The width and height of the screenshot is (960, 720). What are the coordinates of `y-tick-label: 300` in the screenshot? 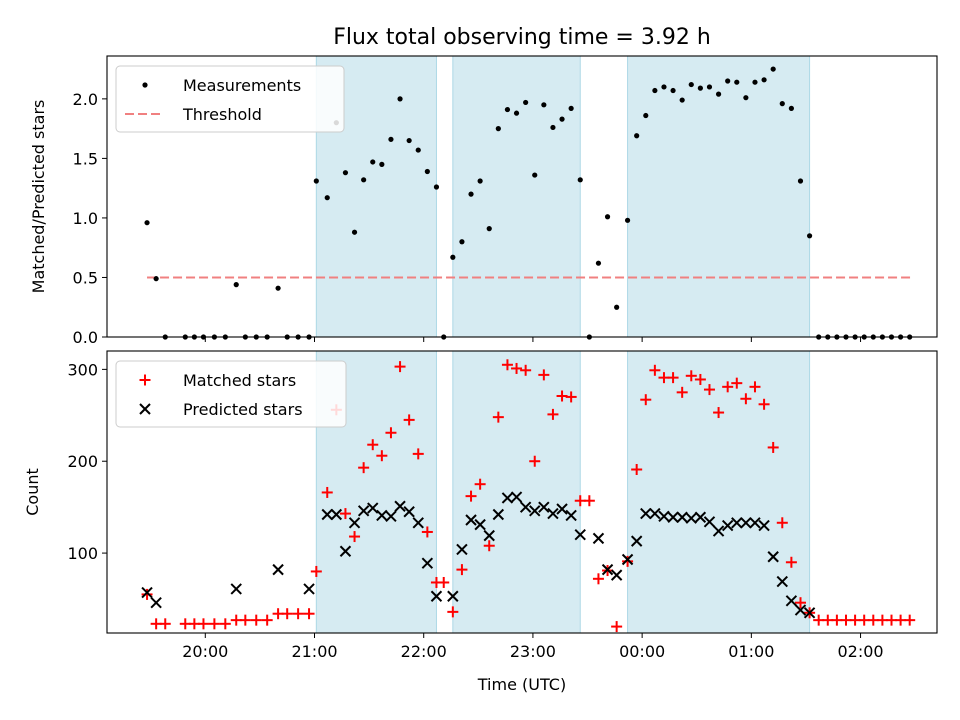 It's located at (82, 369).